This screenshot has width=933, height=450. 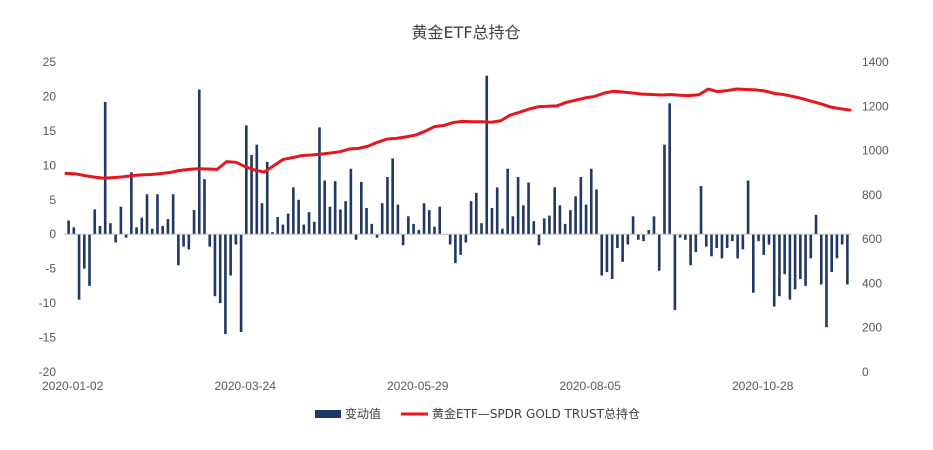 What do you see at coordinates (363, 413) in the screenshot?
I see `legend-bar-label: 变动值` at bounding box center [363, 413].